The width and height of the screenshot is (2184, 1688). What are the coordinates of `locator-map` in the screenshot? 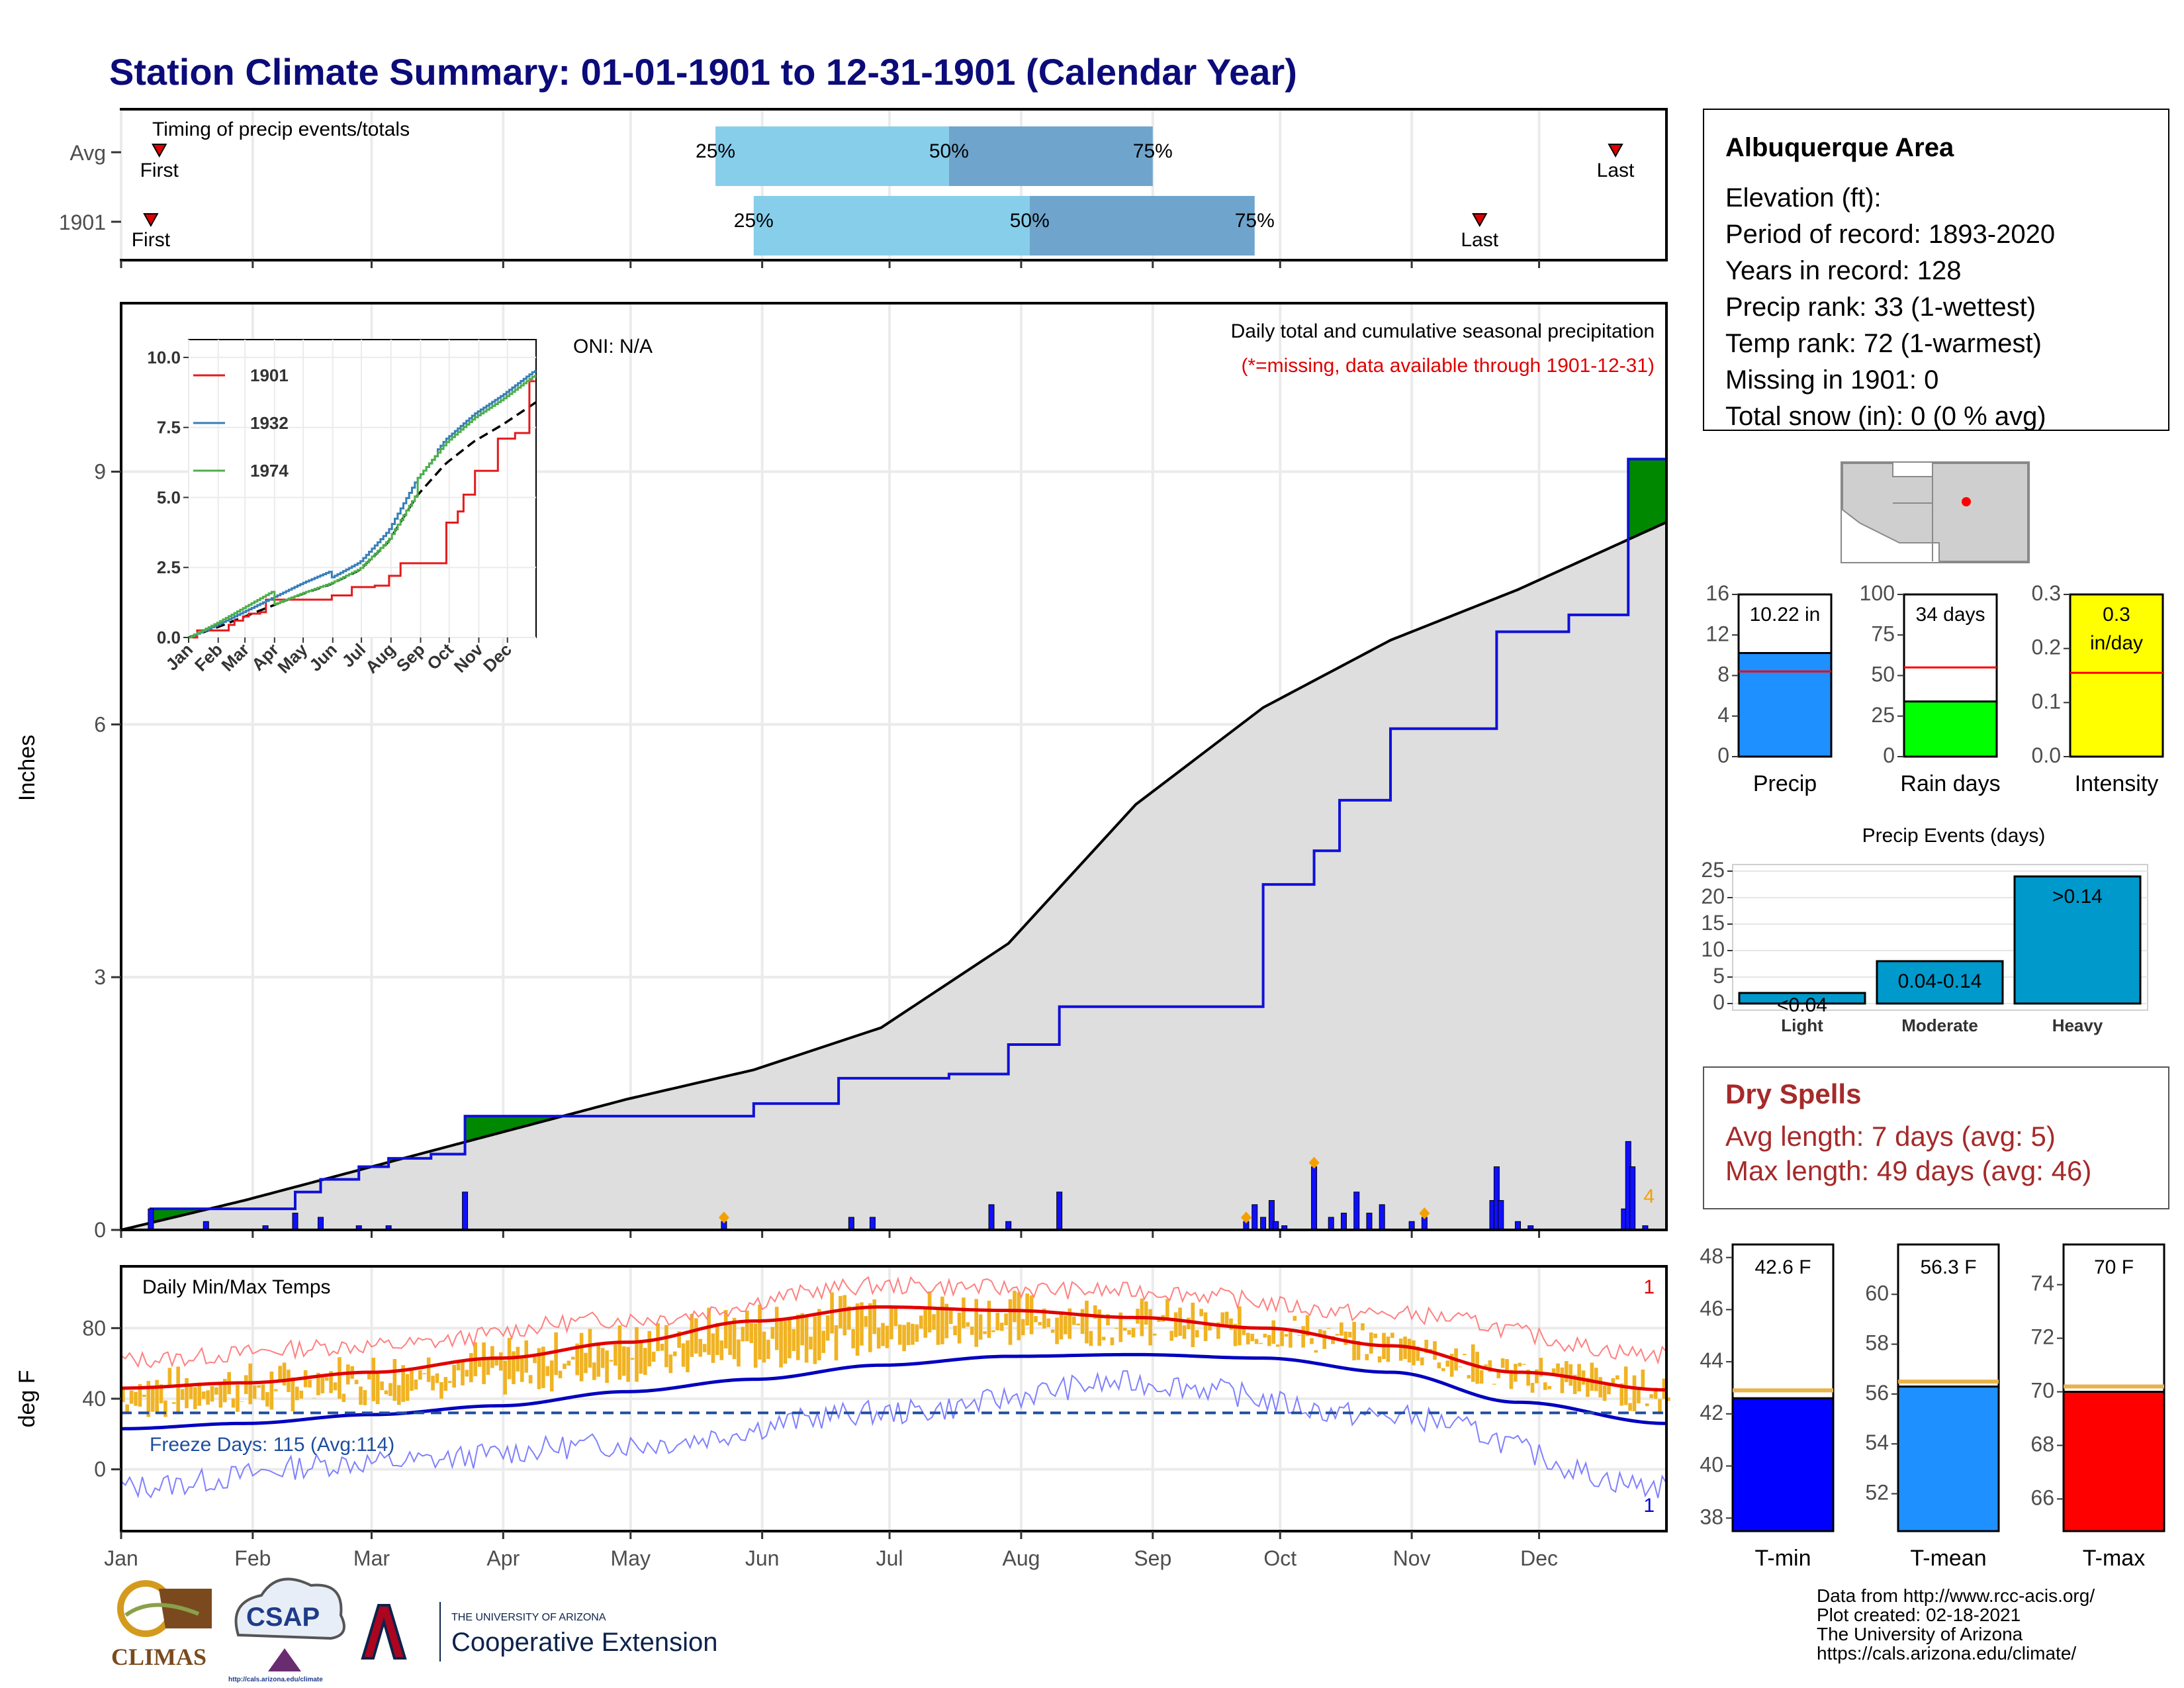 It's located at (1935, 512).